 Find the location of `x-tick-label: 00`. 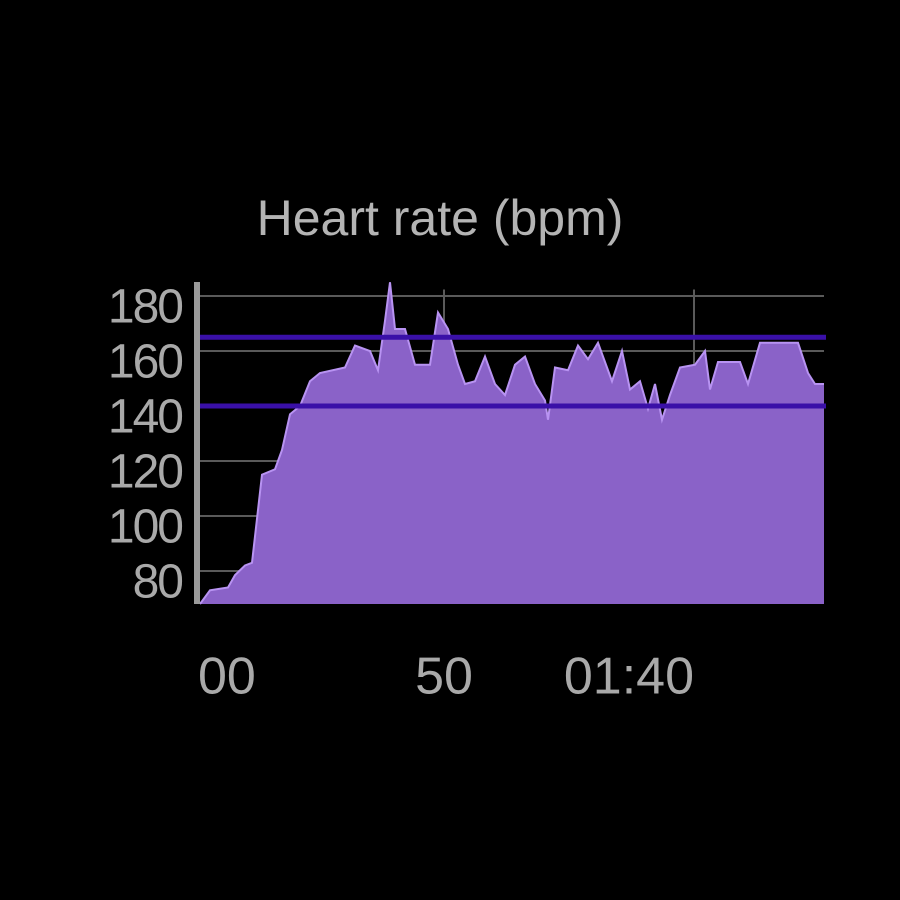

x-tick-label: 00 is located at coordinates (227, 677).